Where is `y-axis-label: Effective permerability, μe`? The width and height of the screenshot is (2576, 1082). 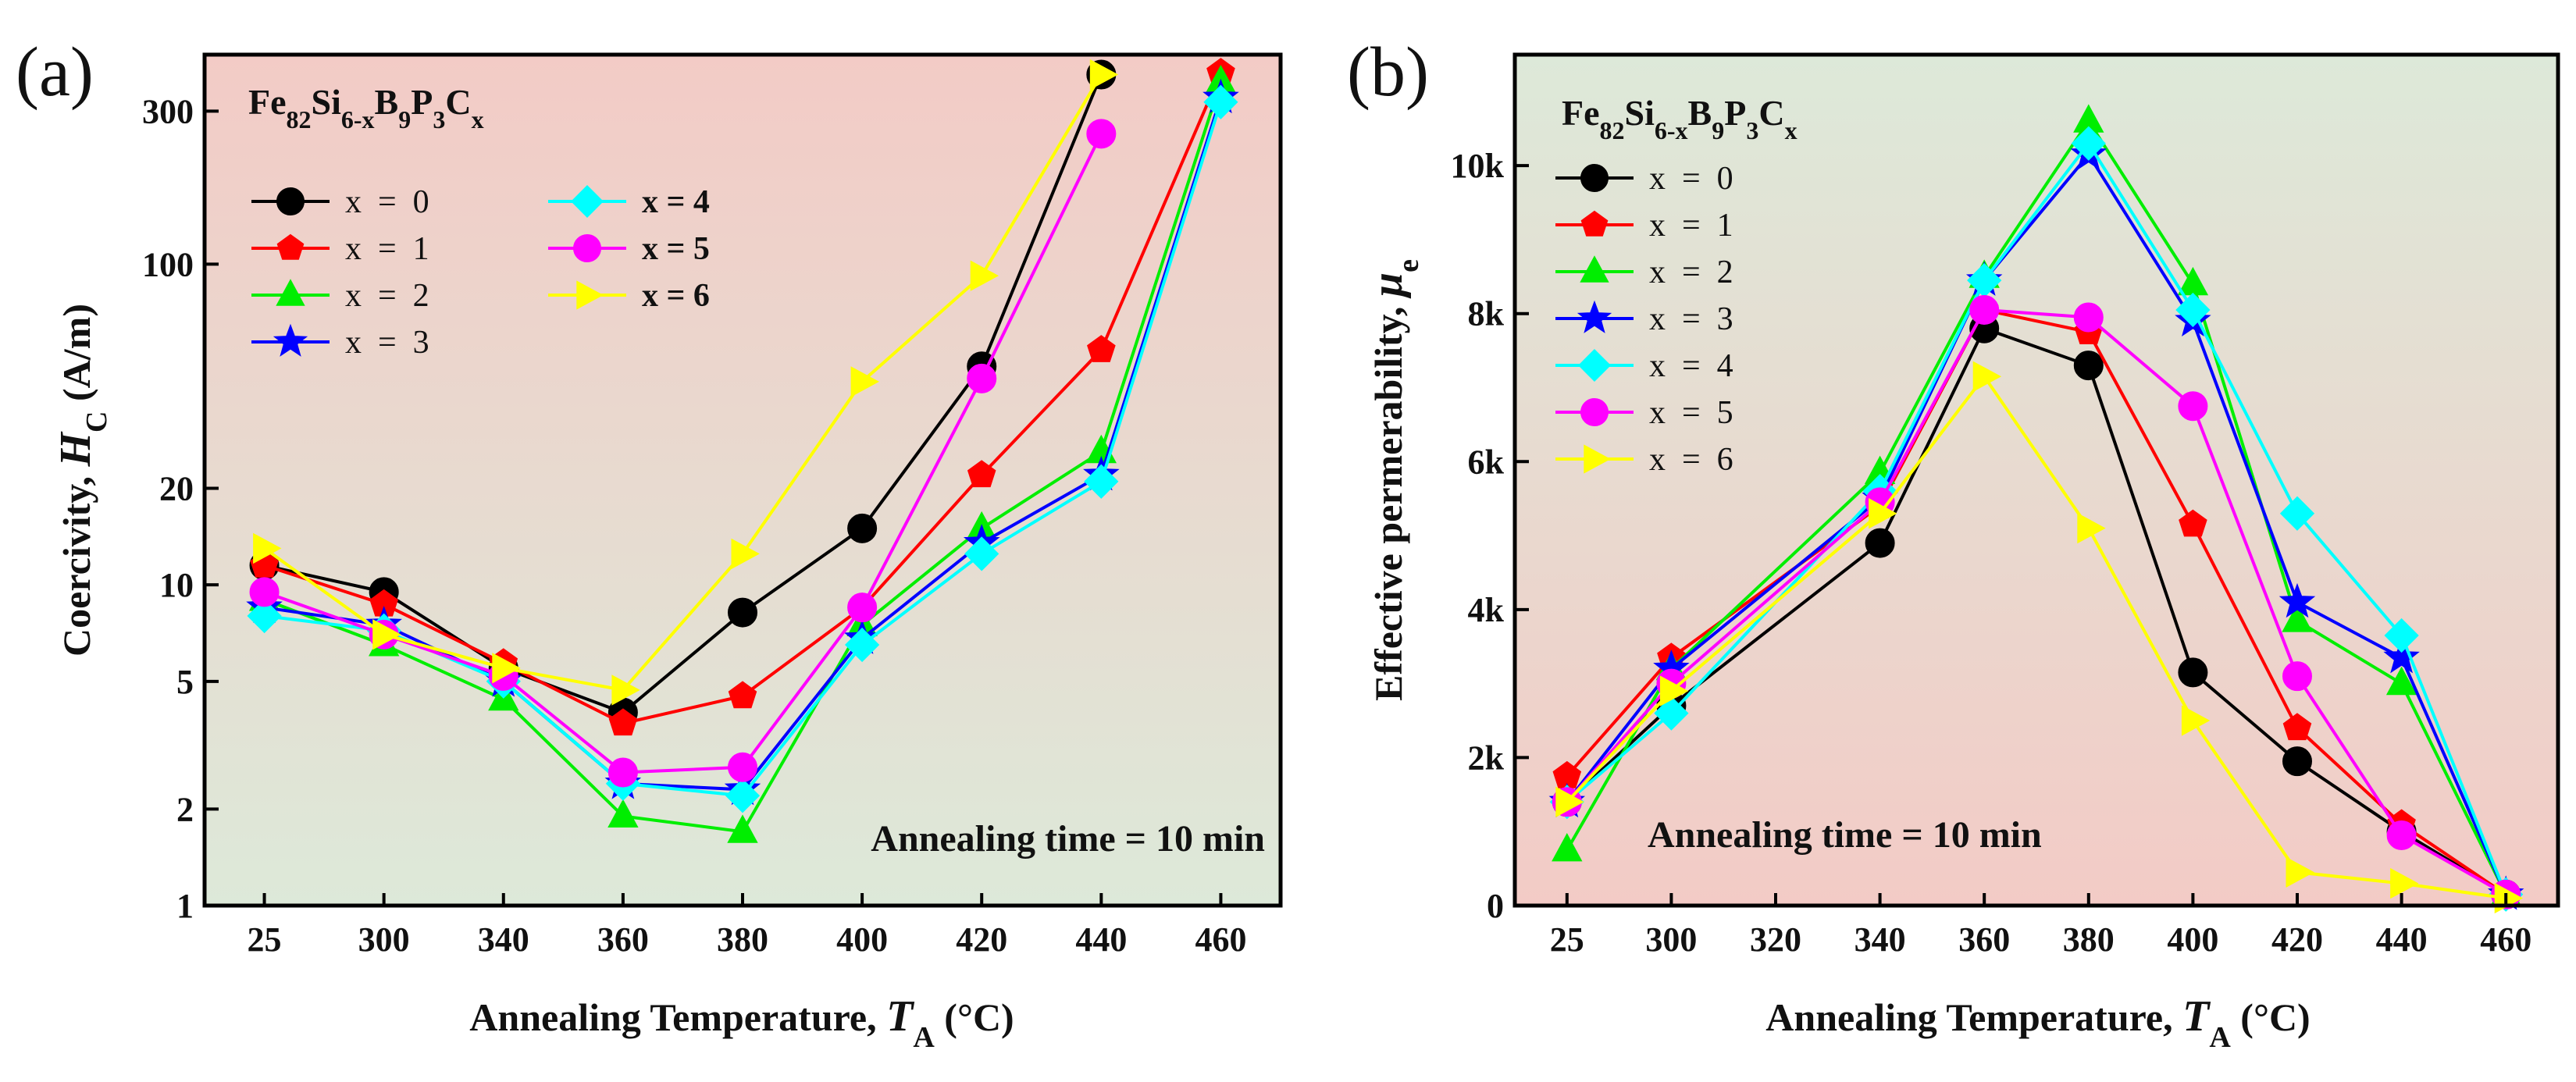
y-axis-label: Effective permerability, μe is located at coordinates (1394, 480).